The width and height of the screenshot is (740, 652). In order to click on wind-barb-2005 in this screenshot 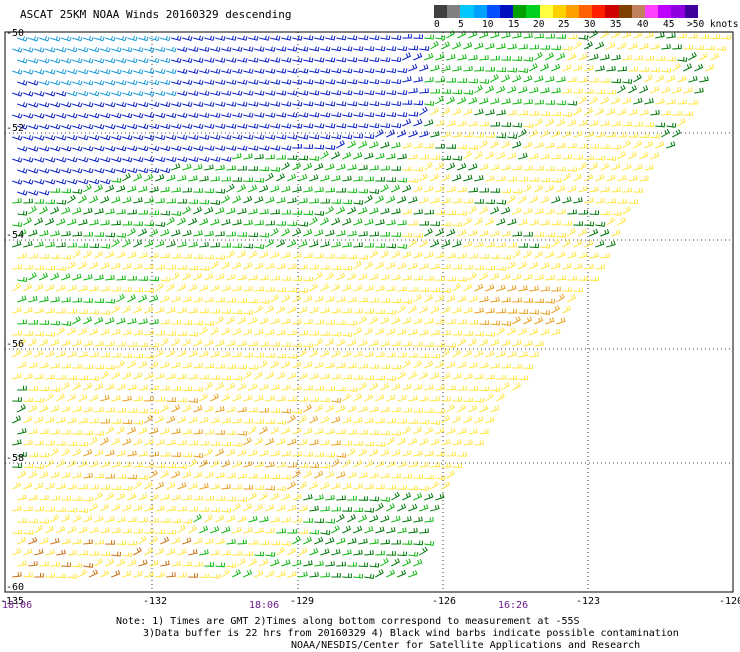, I will do `click(242, 433)`.